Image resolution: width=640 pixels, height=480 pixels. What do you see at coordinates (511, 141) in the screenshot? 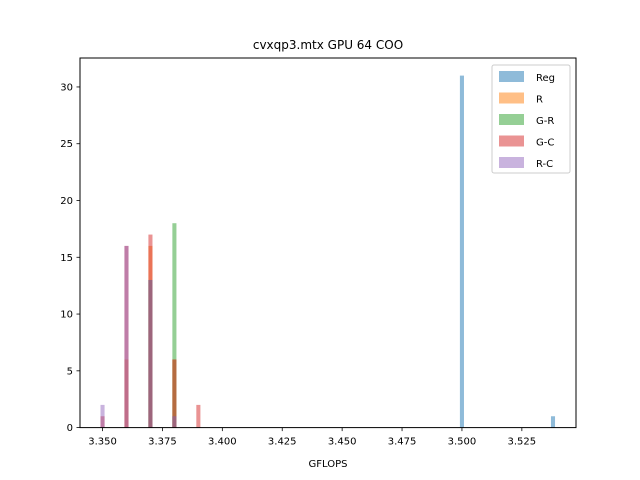
I see `legend-swatch-g-c` at bounding box center [511, 141].